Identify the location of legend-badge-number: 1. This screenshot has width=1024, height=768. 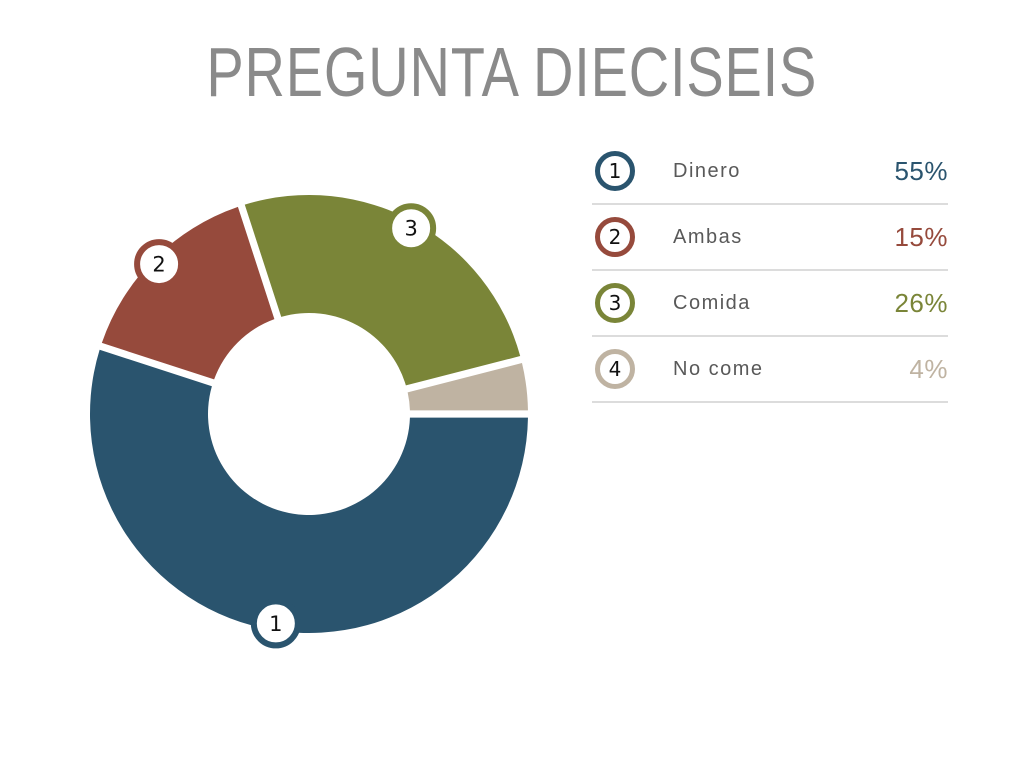
(615, 171).